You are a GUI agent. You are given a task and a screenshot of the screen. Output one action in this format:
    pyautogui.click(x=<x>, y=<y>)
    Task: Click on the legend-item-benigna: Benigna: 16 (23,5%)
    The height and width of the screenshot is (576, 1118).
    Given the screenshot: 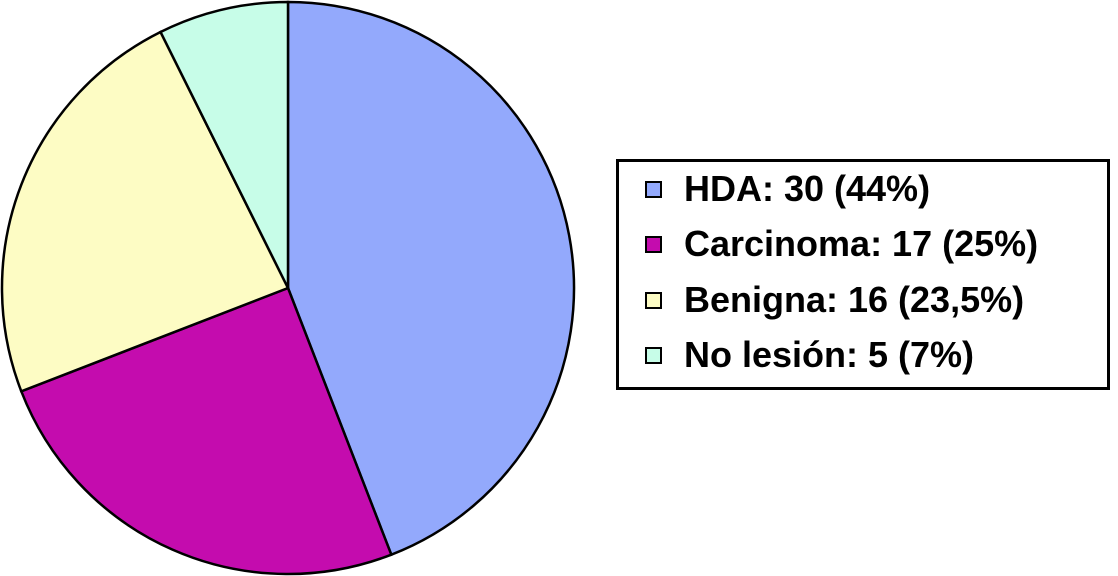 What is the action you would take?
    pyautogui.click(x=834, y=300)
    